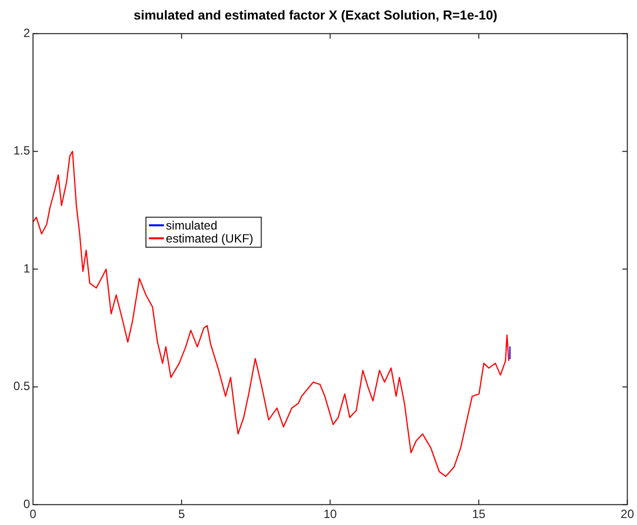 The height and width of the screenshot is (525, 637). Describe the element at coordinates (21, 151) in the screenshot. I see `y-tick-label: 1.5` at that location.